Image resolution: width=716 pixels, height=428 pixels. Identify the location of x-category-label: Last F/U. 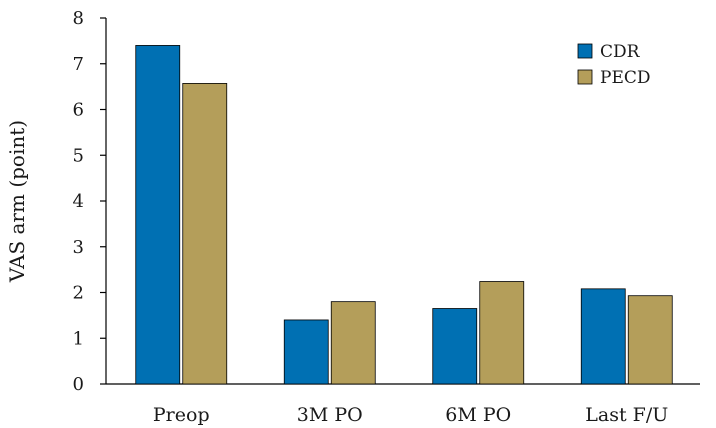
(626, 415).